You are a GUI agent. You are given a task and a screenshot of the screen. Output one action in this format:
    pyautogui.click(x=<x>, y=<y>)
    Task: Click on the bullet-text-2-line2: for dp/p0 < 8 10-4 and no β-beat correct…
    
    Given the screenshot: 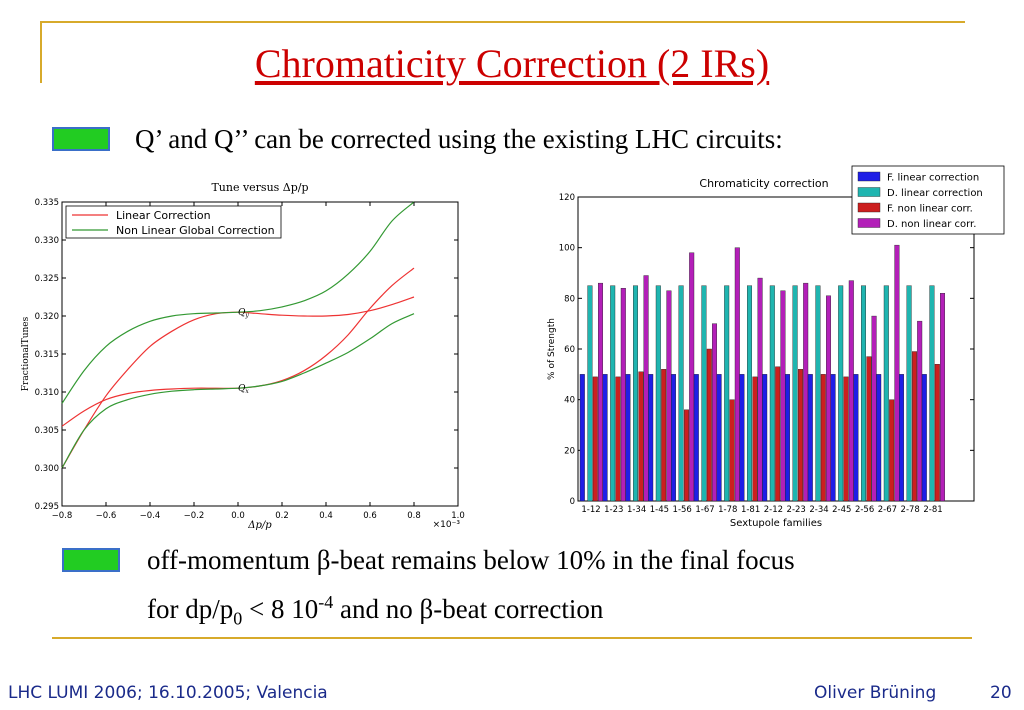 What is the action you would take?
    pyautogui.click(x=375, y=610)
    